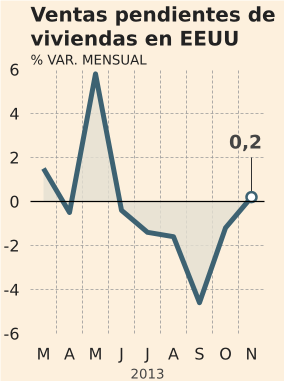 The image size is (284, 381). I want to click on x-axis-title: 2013, so click(147, 374).